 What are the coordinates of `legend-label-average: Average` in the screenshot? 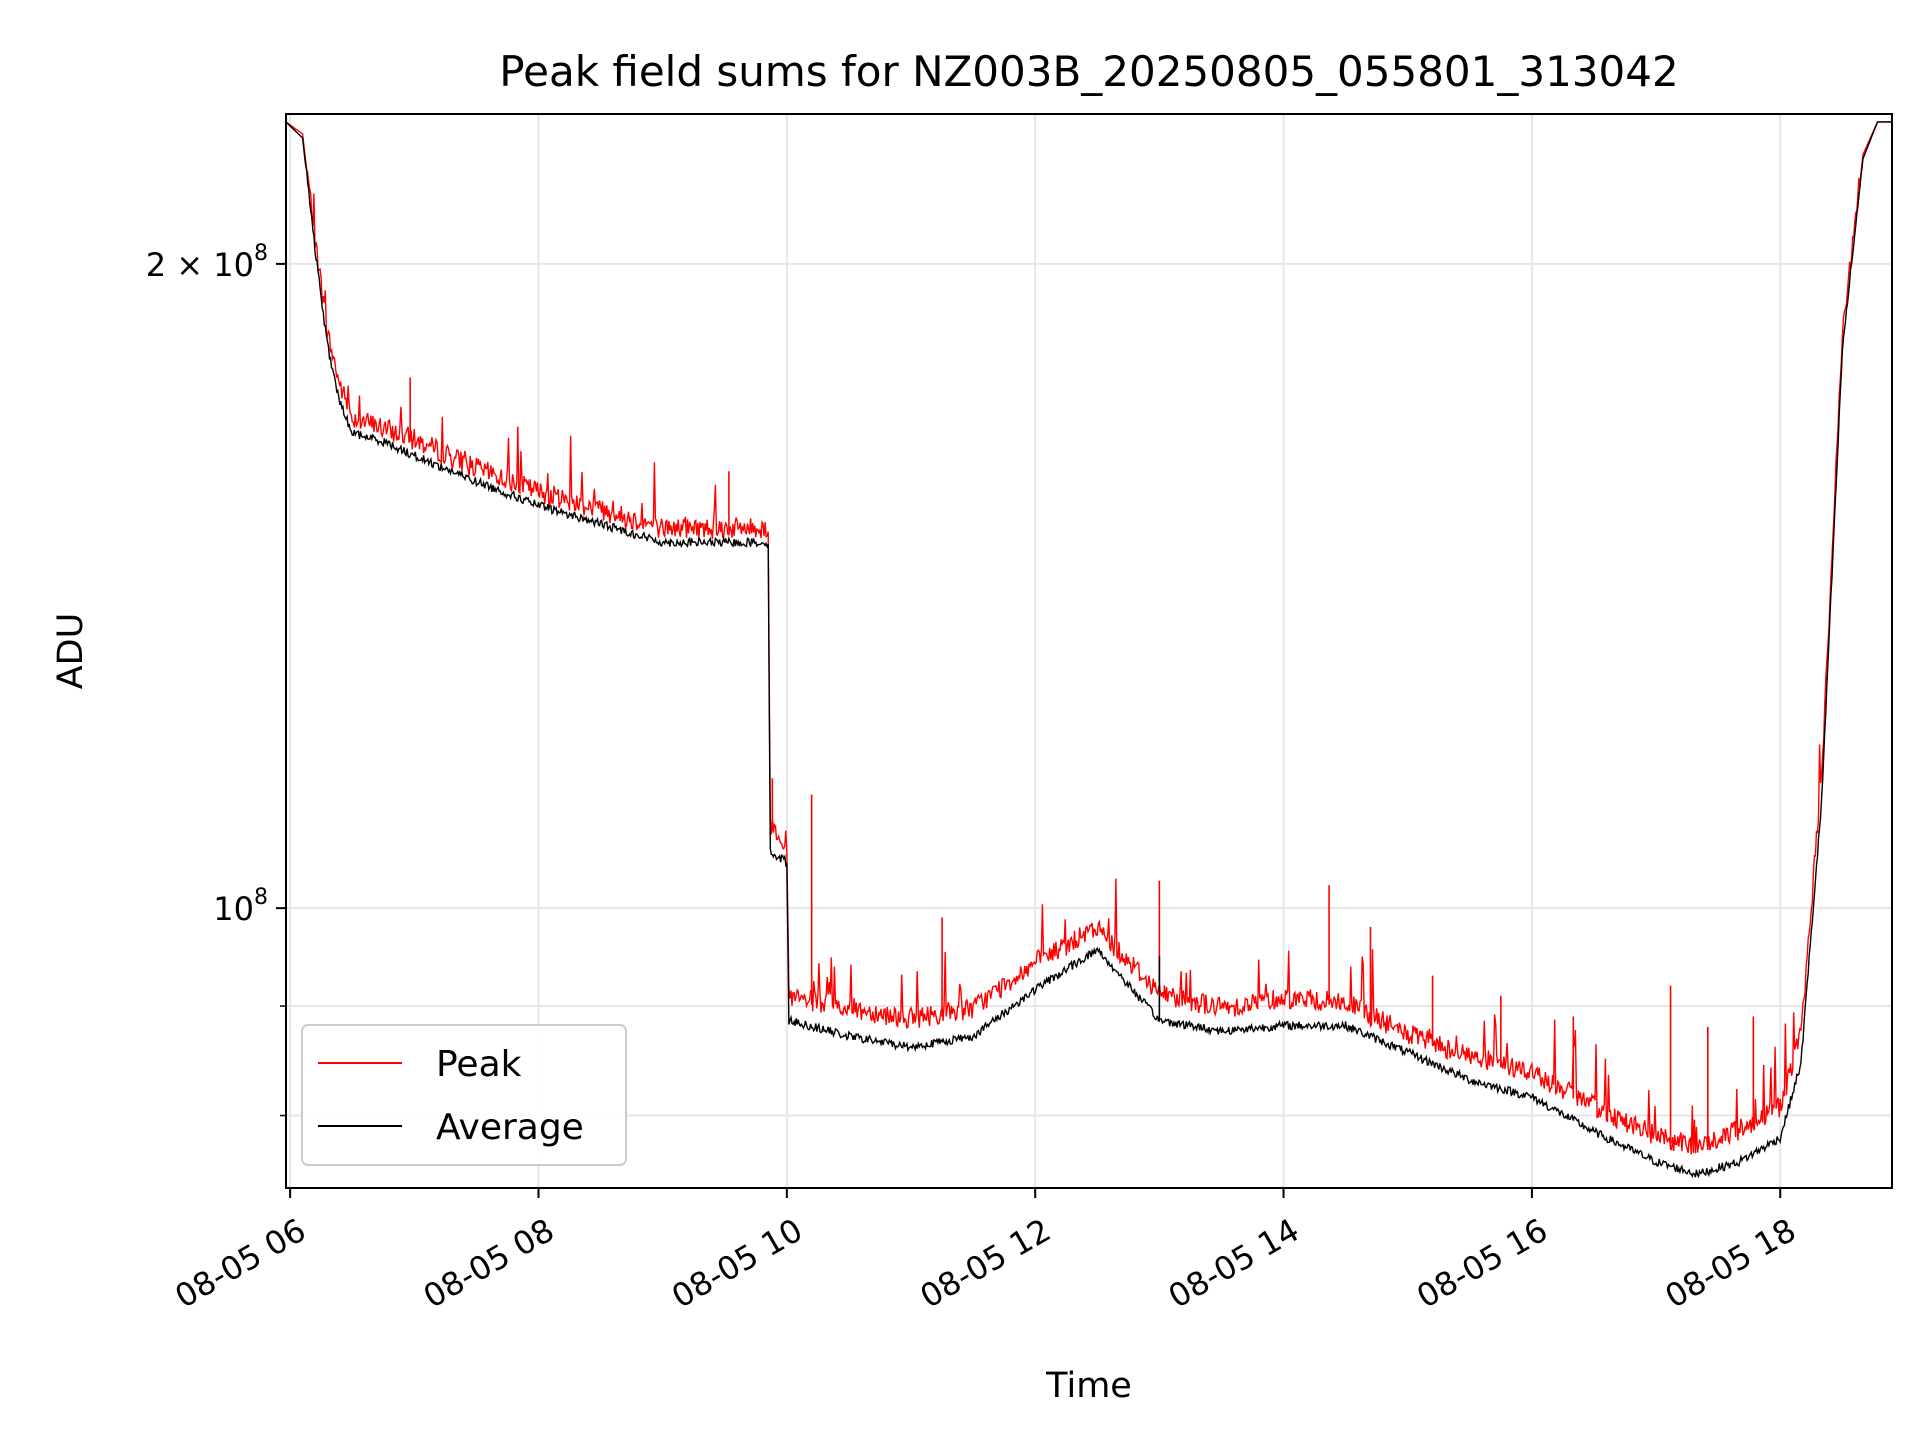 It's located at (510, 1127).